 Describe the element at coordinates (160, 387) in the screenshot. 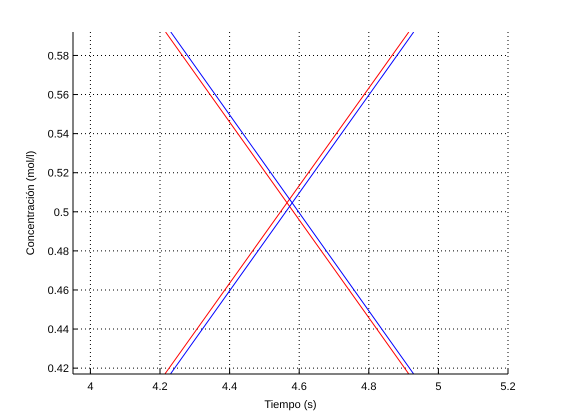

I see `x-tick-label: 4.2` at that location.